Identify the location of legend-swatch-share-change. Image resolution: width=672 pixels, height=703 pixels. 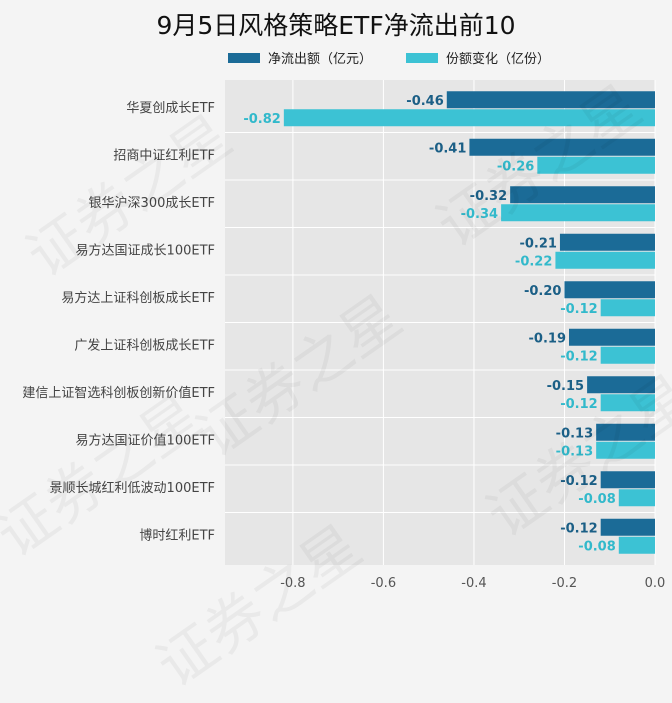
(422, 57).